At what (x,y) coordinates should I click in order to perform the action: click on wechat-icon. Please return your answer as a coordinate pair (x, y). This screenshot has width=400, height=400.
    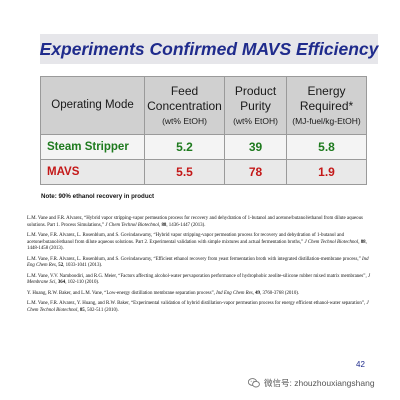
    Looking at the image, I should click on (253, 383).